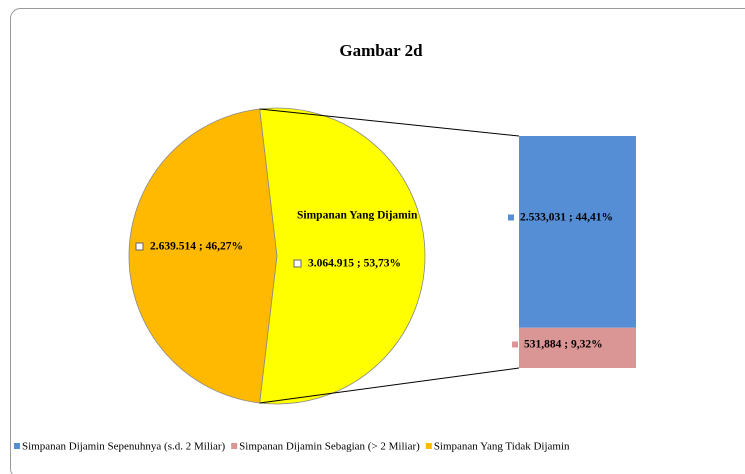 This screenshot has height=474, width=745. Describe the element at coordinates (354, 264) in the screenshot. I see `data-label: 3.064.915 ; 53,73%` at that location.